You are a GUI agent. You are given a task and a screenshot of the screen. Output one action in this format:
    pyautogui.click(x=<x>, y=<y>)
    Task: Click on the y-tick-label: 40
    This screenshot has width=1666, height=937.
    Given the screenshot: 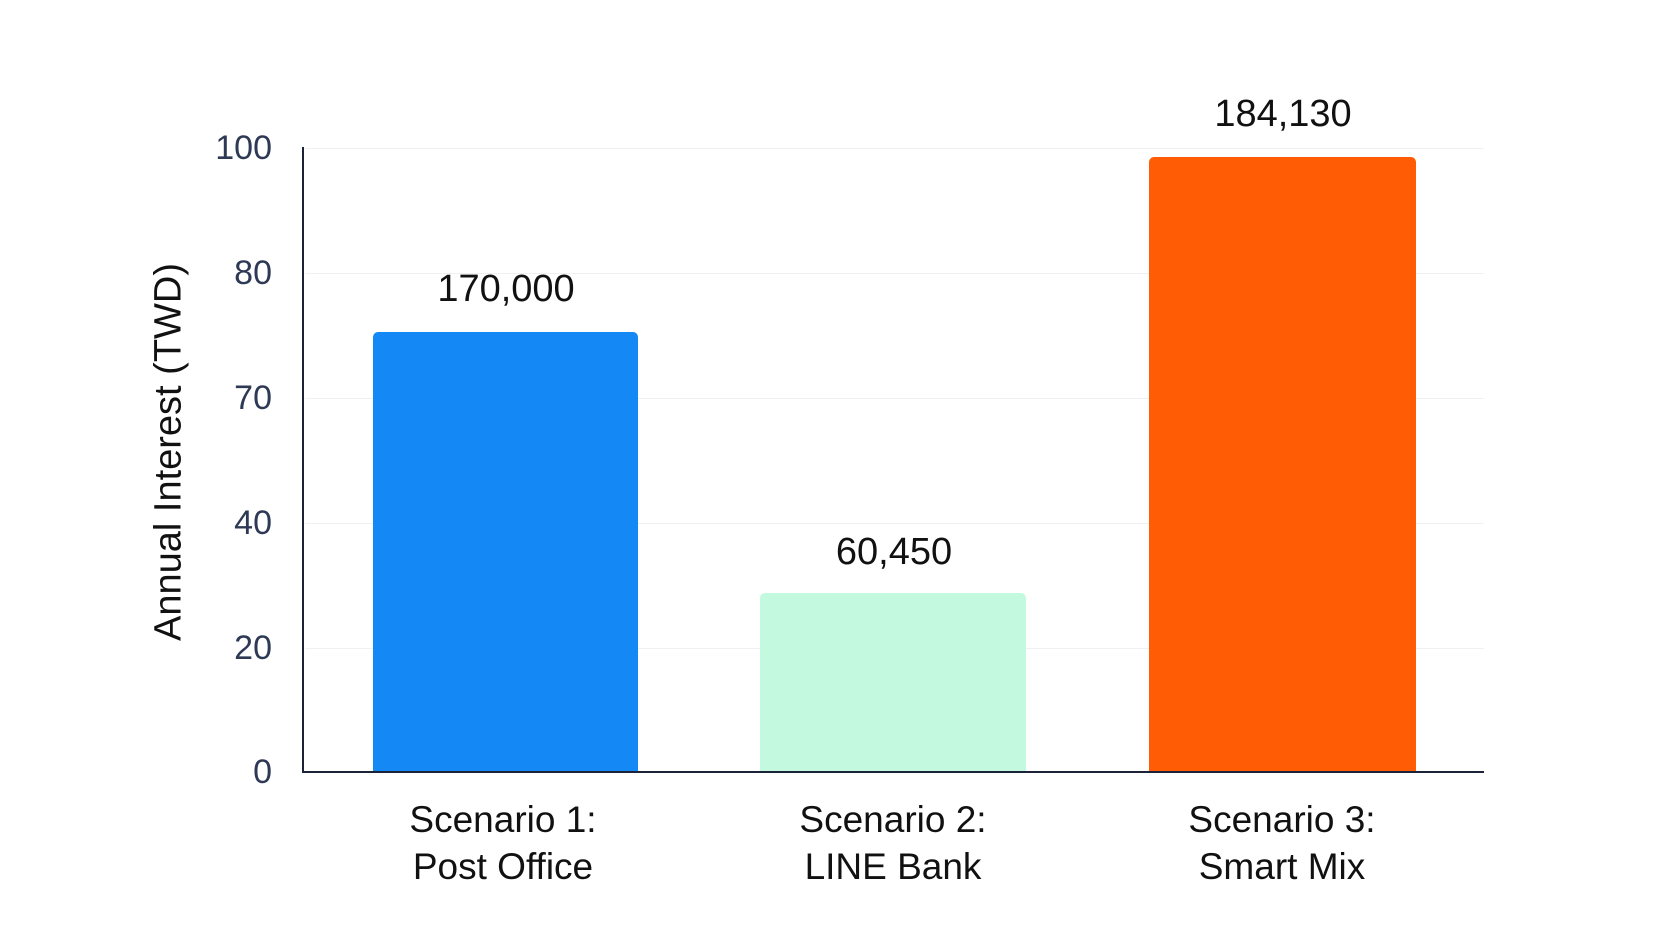 What is the action you would take?
    pyautogui.click(x=253, y=523)
    